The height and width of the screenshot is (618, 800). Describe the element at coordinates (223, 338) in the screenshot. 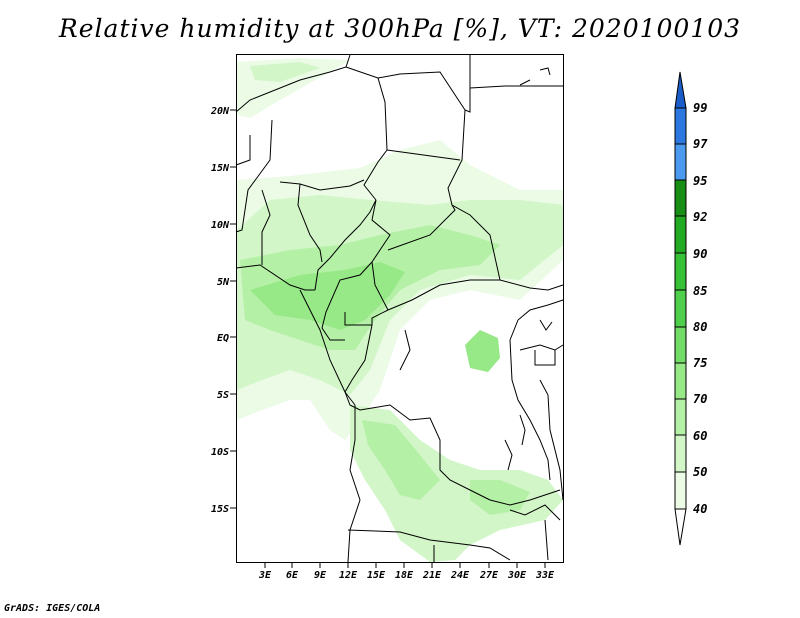

I see `lat-label: EQ` at that location.